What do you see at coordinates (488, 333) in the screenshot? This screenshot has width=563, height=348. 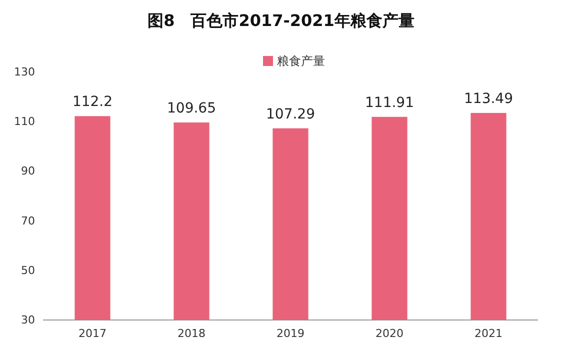 I see `x-tick-label: 2021` at bounding box center [488, 333].